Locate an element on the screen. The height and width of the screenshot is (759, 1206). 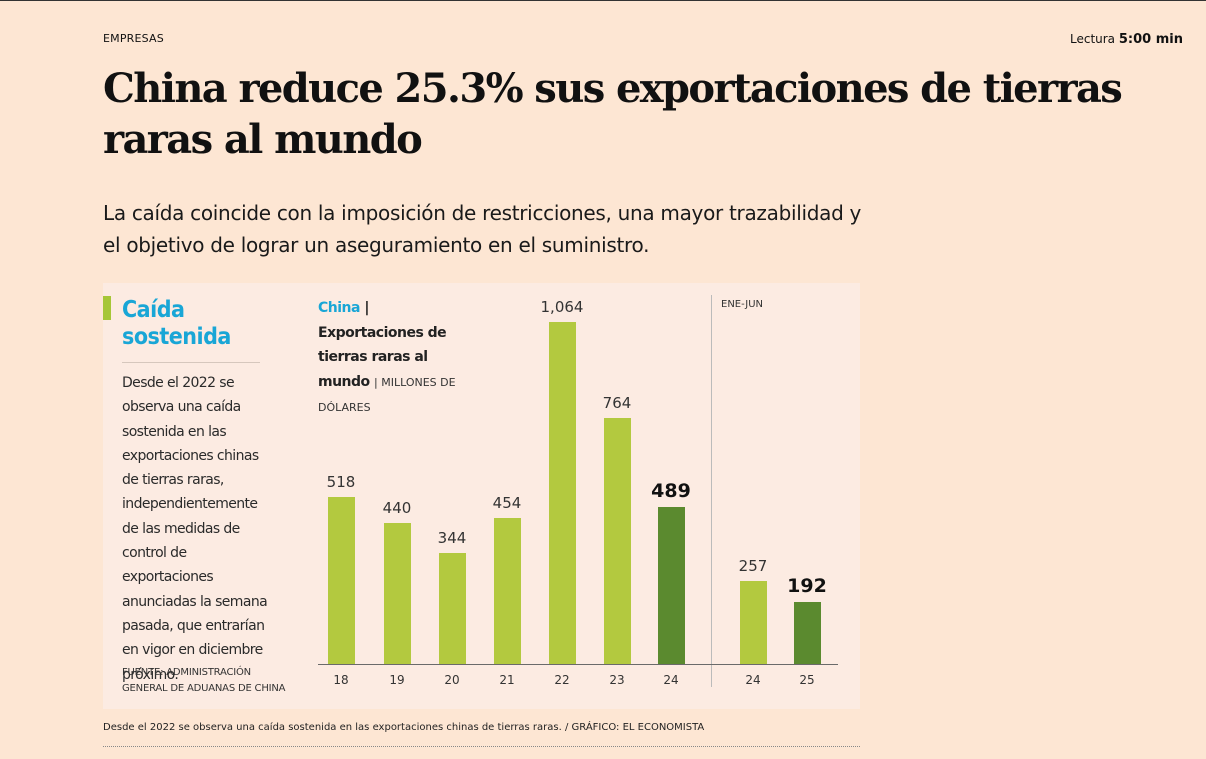
bar-value-label: 454 is located at coordinates (507, 503).